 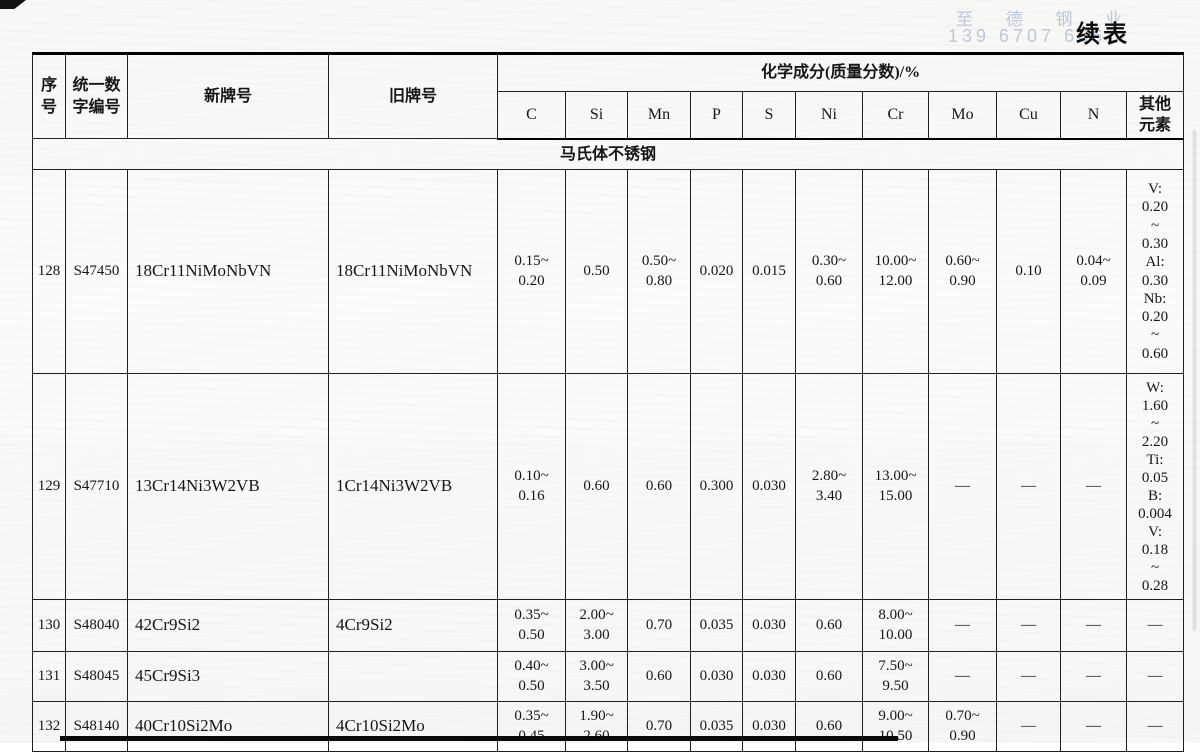 What do you see at coordinates (413, 271) in the screenshot?
I see `cell-old-grade: 18Cr11NiMoNbVN` at bounding box center [413, 271].